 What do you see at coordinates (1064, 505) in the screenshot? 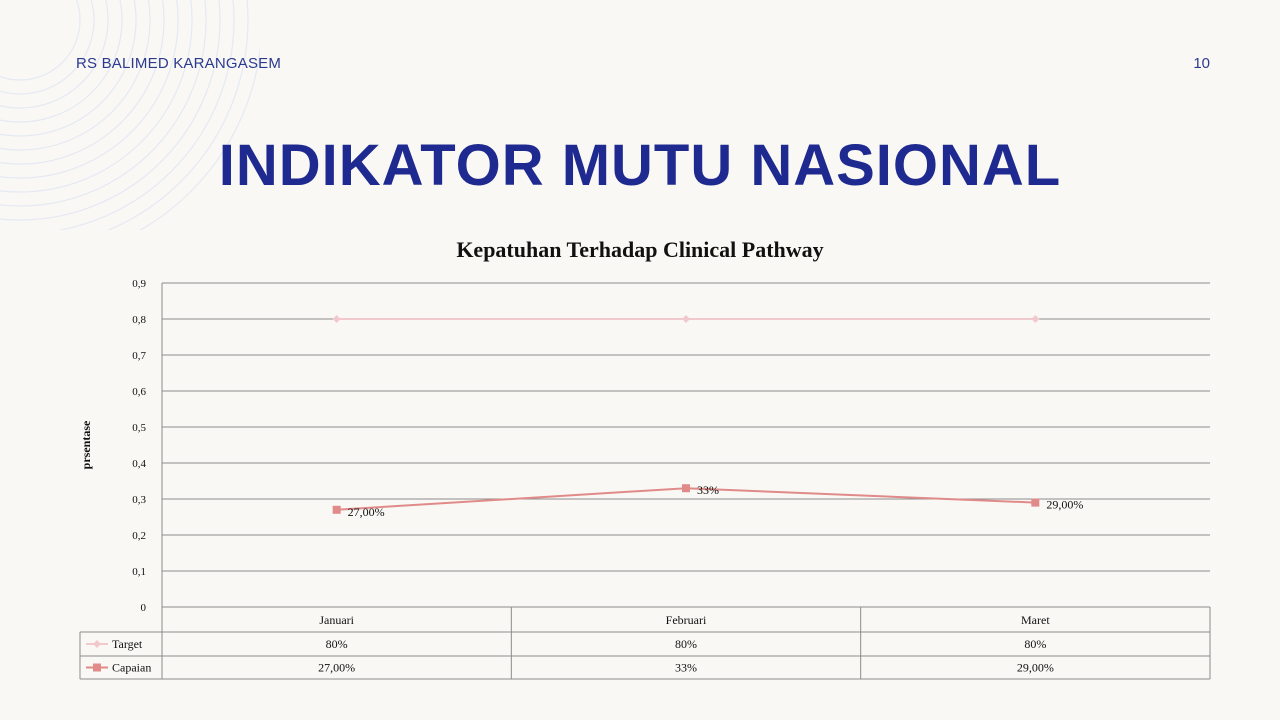
I see `data-label: 29,00%` at bounding box center [1064, 505].